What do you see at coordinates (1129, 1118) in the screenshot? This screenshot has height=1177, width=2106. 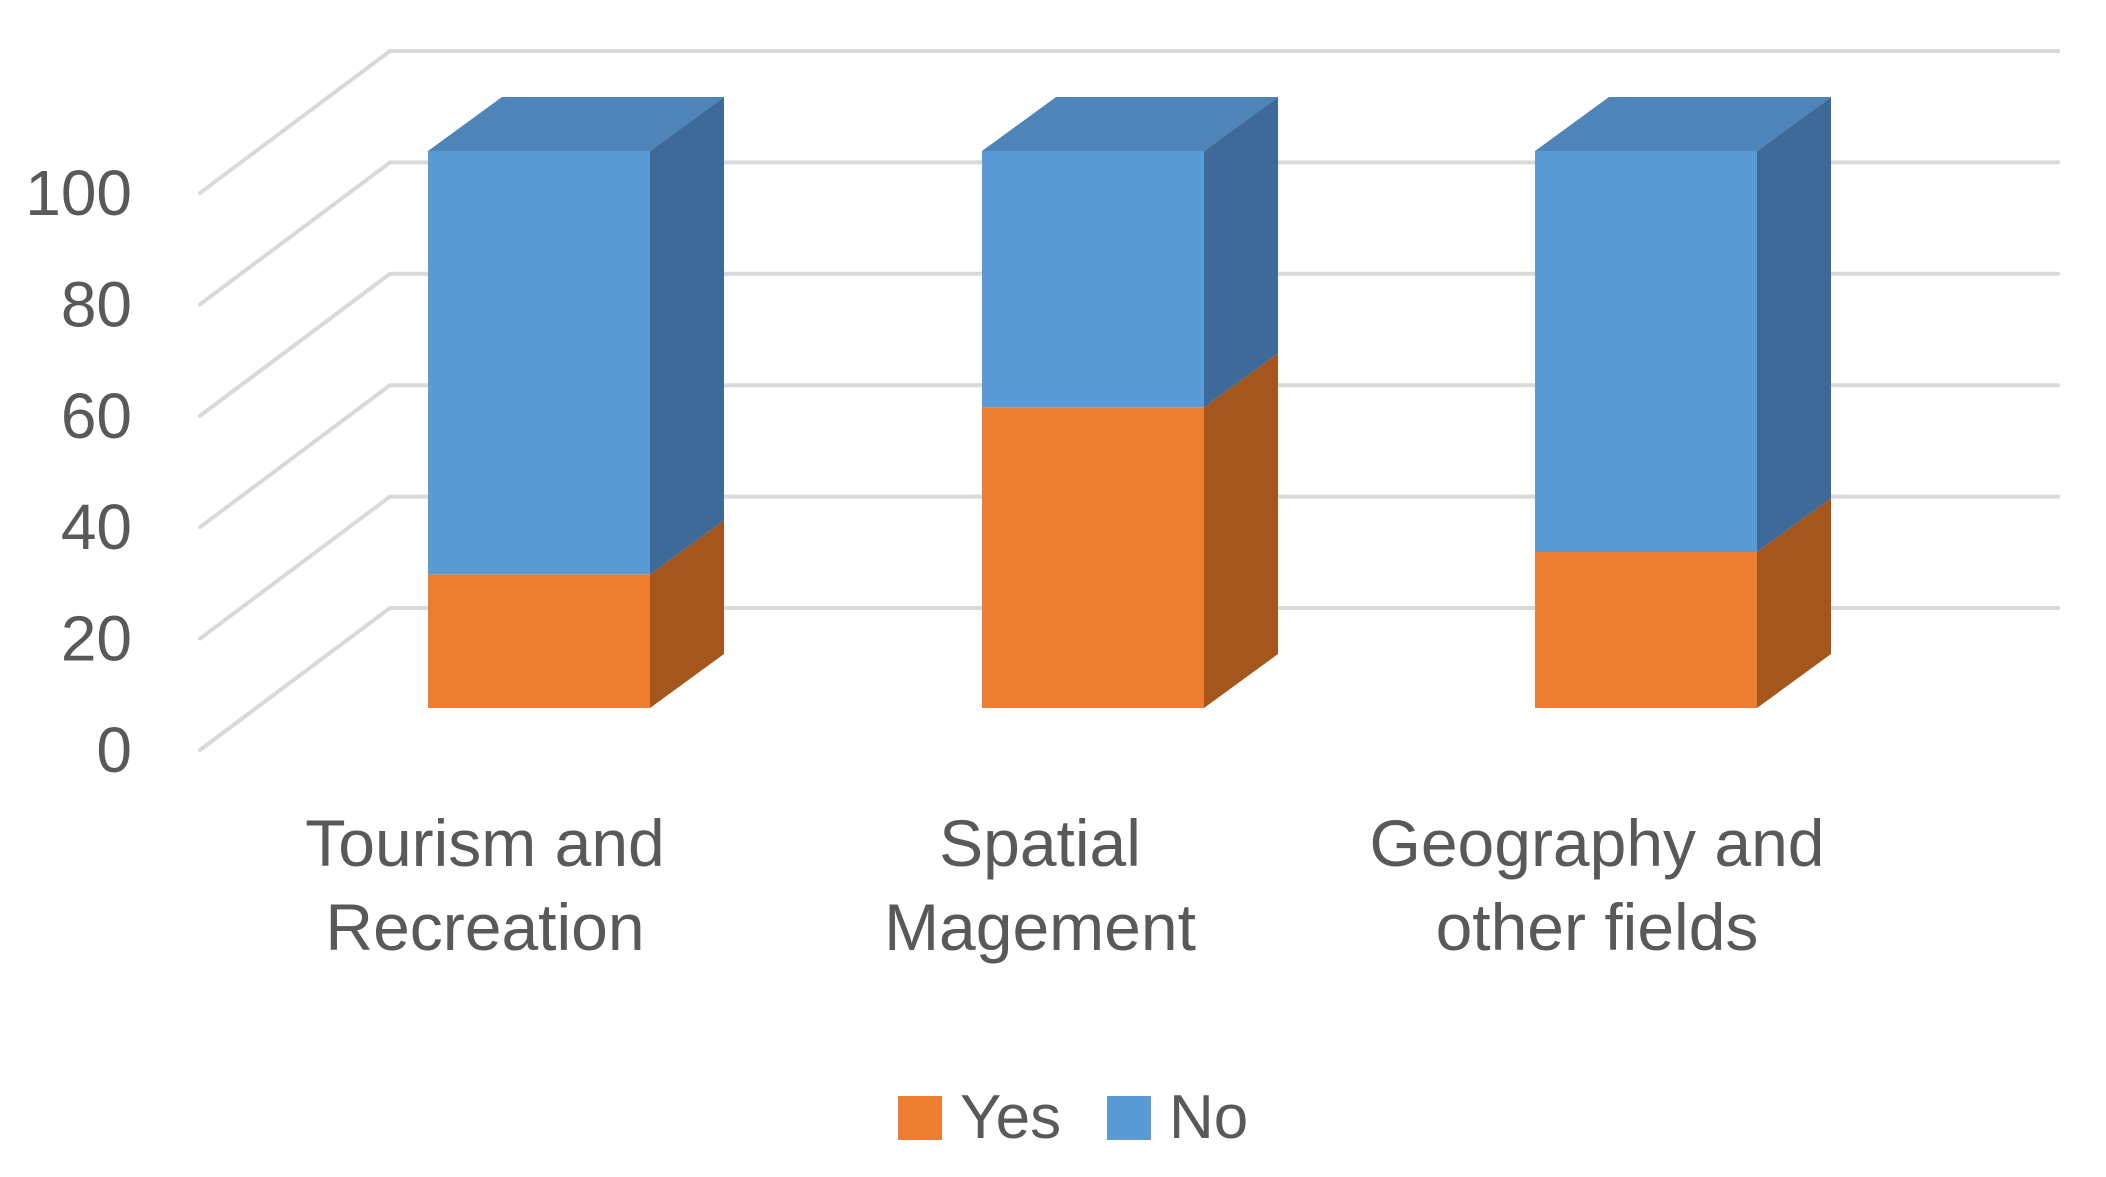 I see `no-color-swatch` at bounding box center [1129, 1118].